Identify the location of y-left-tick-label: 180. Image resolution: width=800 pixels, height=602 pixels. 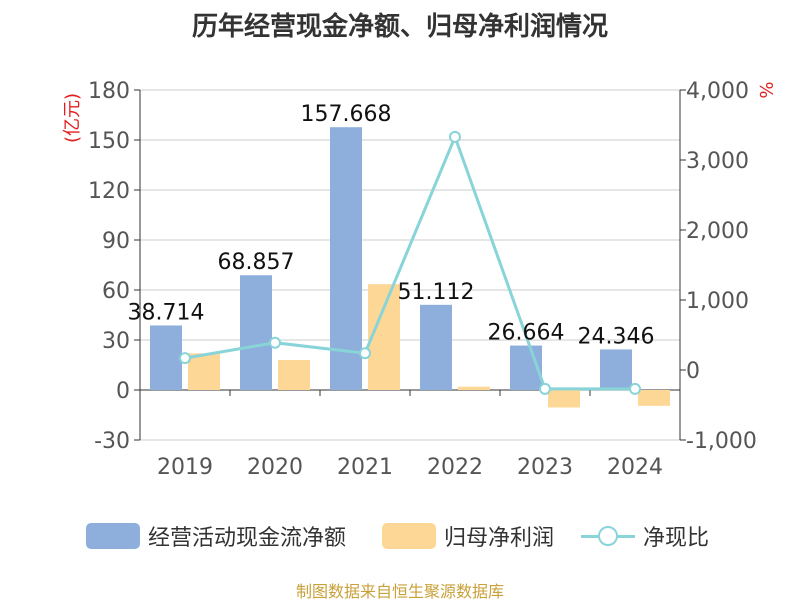
(109, 91).